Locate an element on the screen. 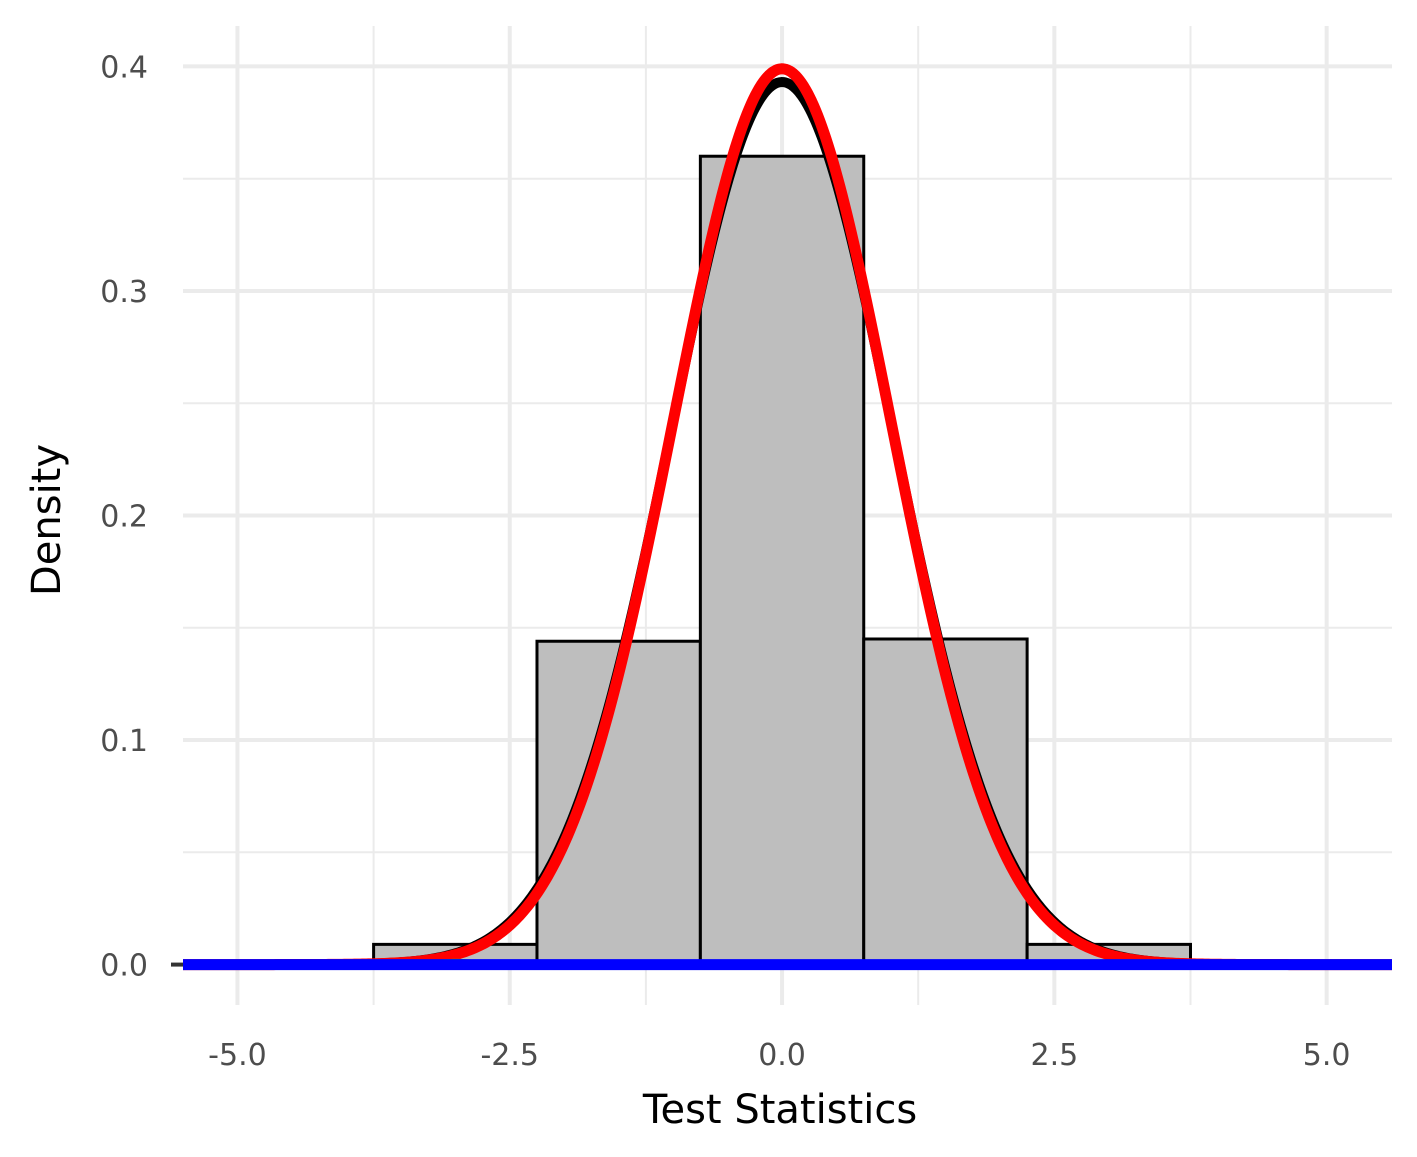 The width and height of the screenshot is (1417, 1157). x-tick-label: -5.0 is located at coordinates (237, 1055).